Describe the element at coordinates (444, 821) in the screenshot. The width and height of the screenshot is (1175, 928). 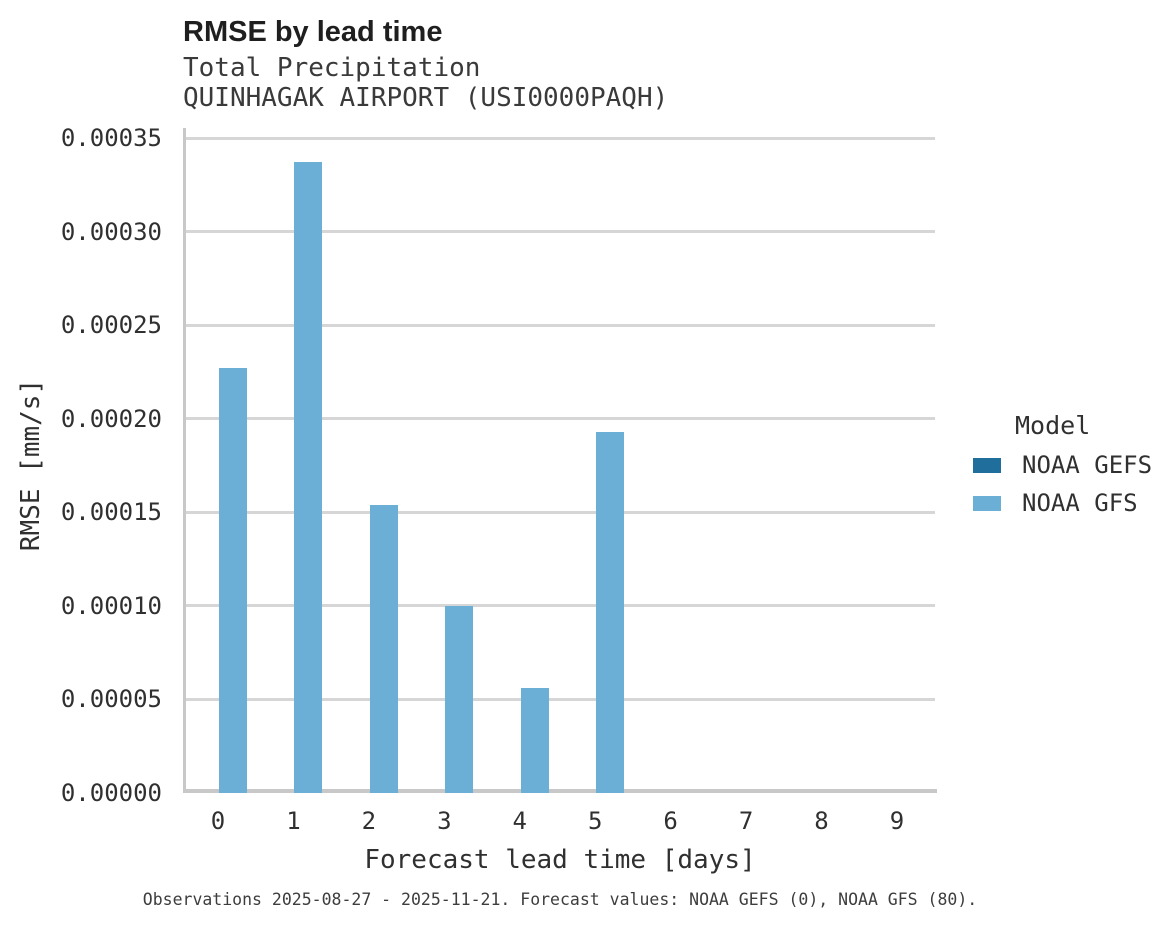
I see `x-tick-label: 3` at that location.